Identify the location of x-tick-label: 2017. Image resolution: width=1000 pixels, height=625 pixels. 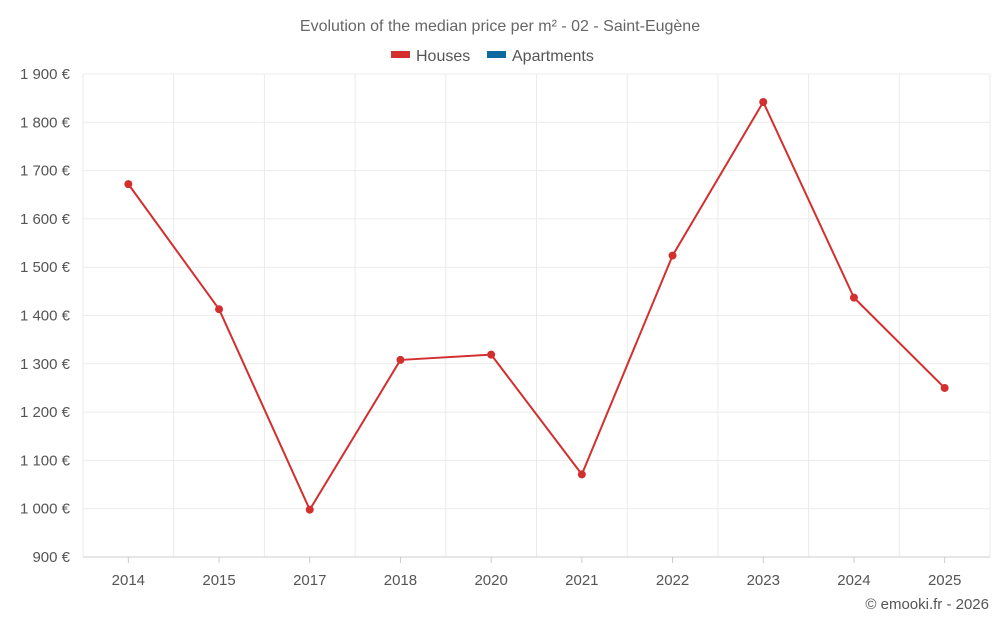
(309, 580).